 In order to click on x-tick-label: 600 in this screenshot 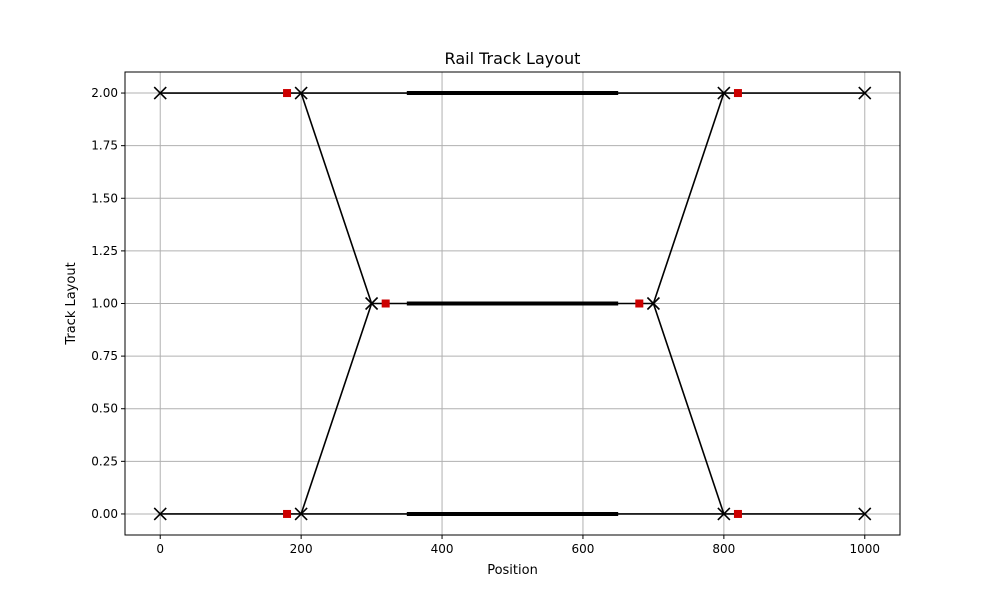, I will do `click(583, 549)`.